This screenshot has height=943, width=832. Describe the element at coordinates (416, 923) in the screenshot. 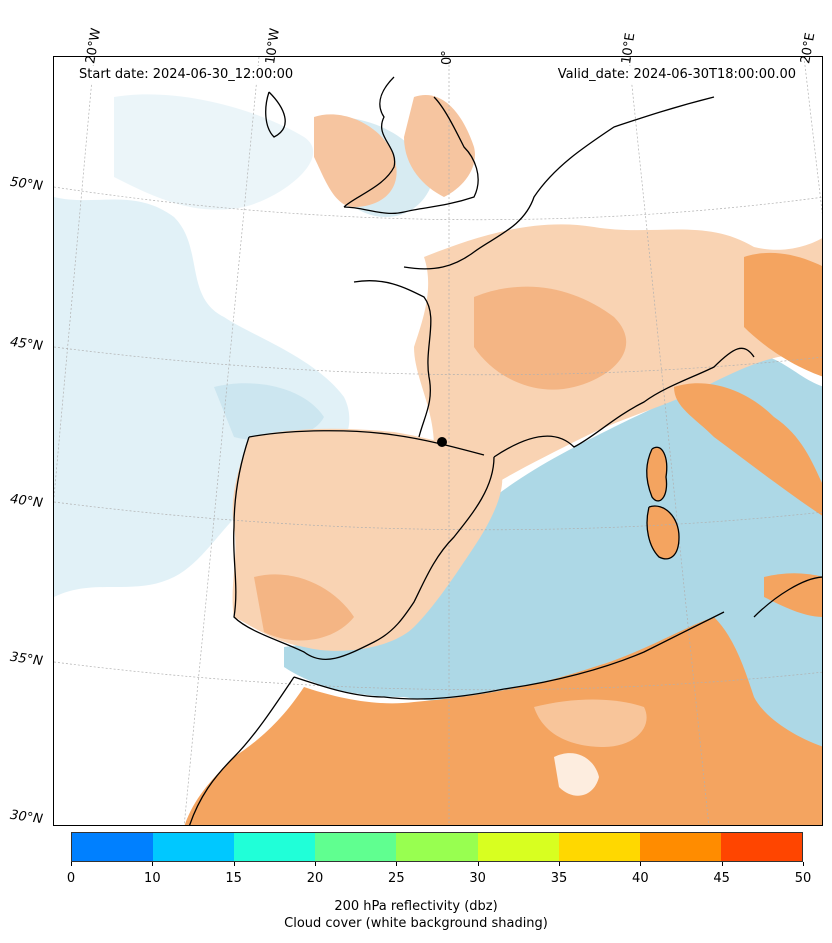

I see `colorbar-sublabel: Cloud cover (white background shading)` at that location.